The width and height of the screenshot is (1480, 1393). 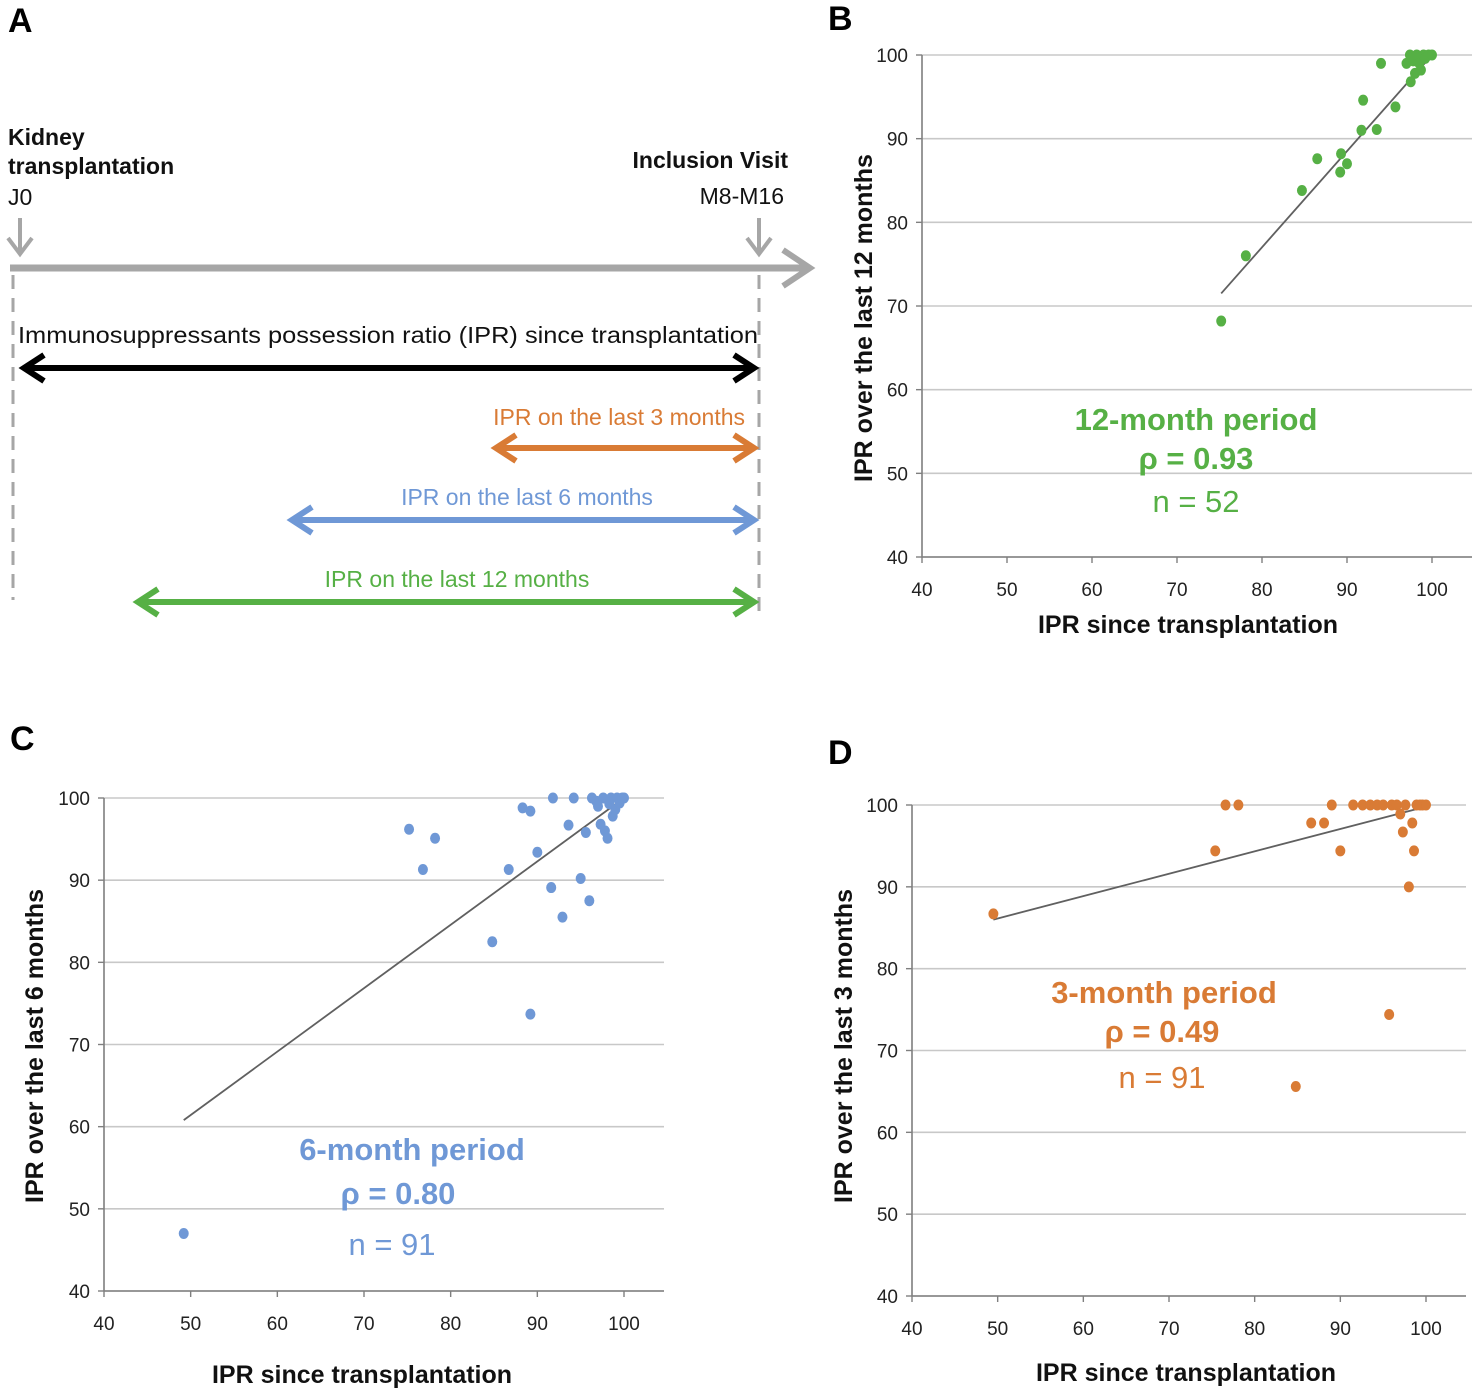 What do you see at coordinates (537, 1324) in the screenshot?
I see `panel-c-x-tick-label: 90` at bounding box center [537, 1324].